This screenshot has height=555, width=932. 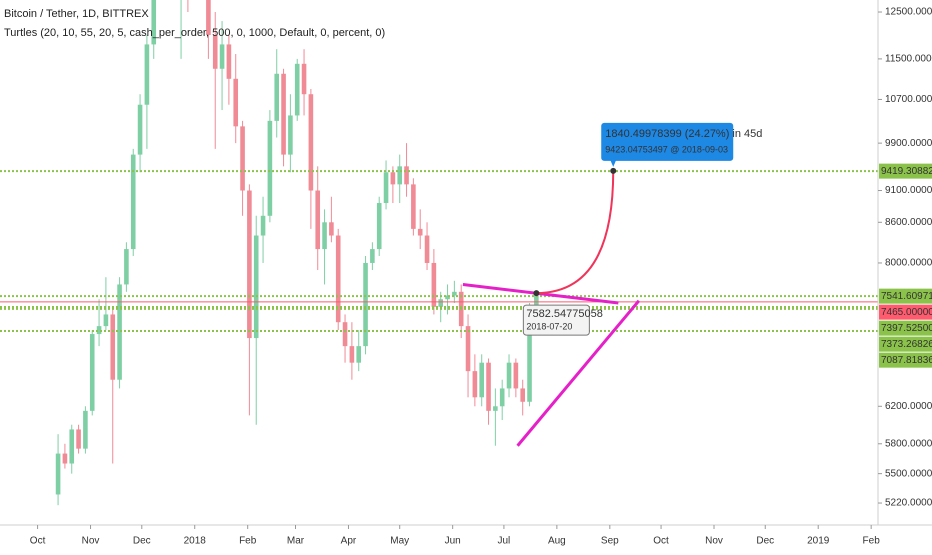 What do you see at coordinates (504, 541) in the screenshot?
I see `x-tick-label: Jul` at bounding box center [504, 541].